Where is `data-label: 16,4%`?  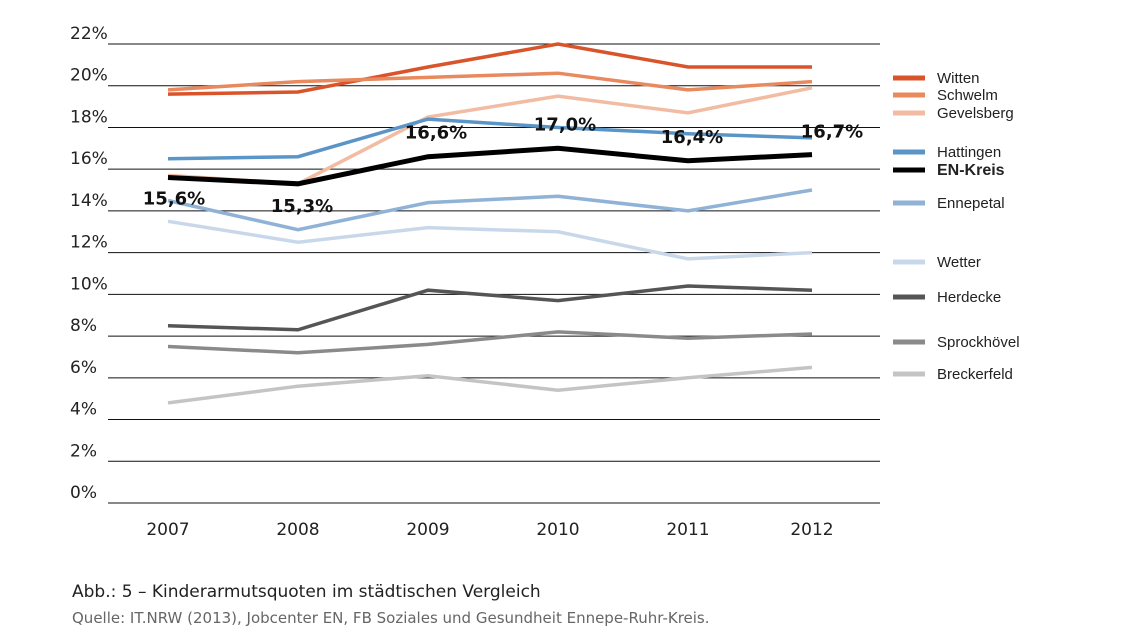
data-label: 16,4% is located at coordinates (692, 137).